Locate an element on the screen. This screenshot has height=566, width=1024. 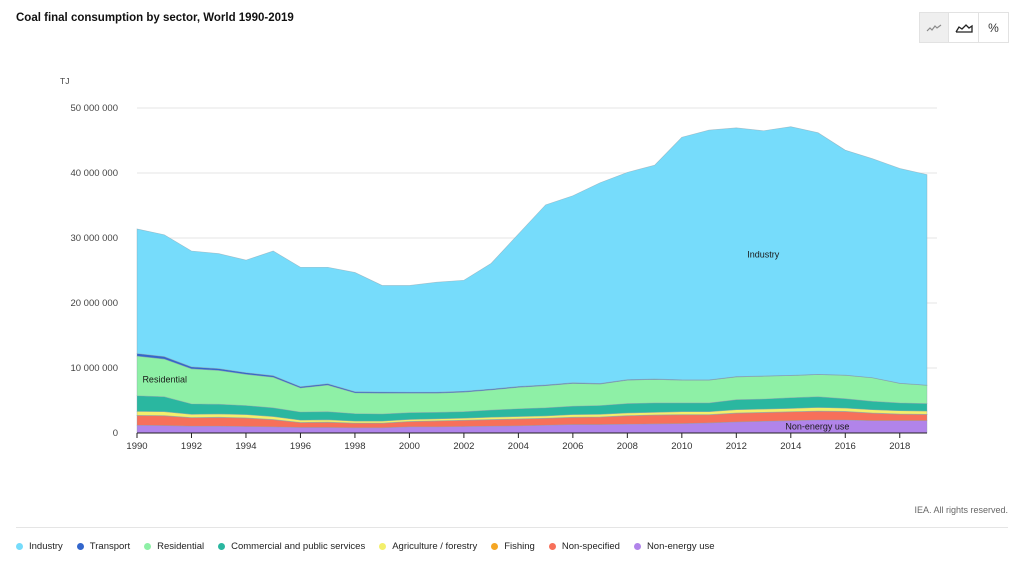
legend-item-agriculture-forestry: Agriculture / forestry is located at coordinates (428, 546).